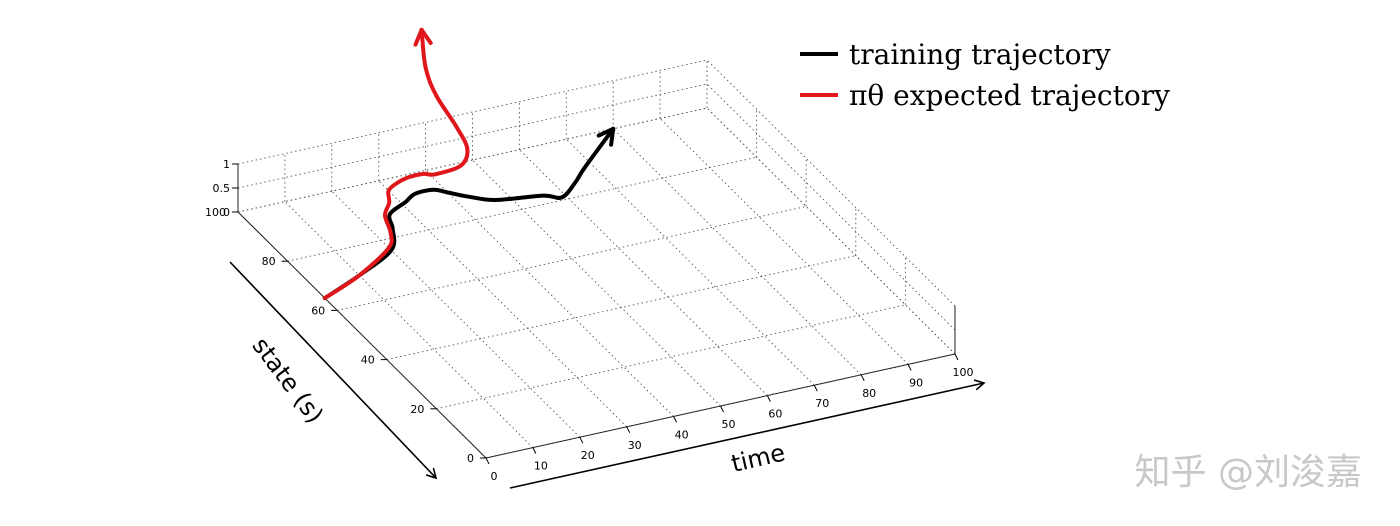 The height and width of the screenshot is (526, 1400). Describe the element at coordinates (588, 455) in the screenshot. I see `time-tick-label: 20` at that location.